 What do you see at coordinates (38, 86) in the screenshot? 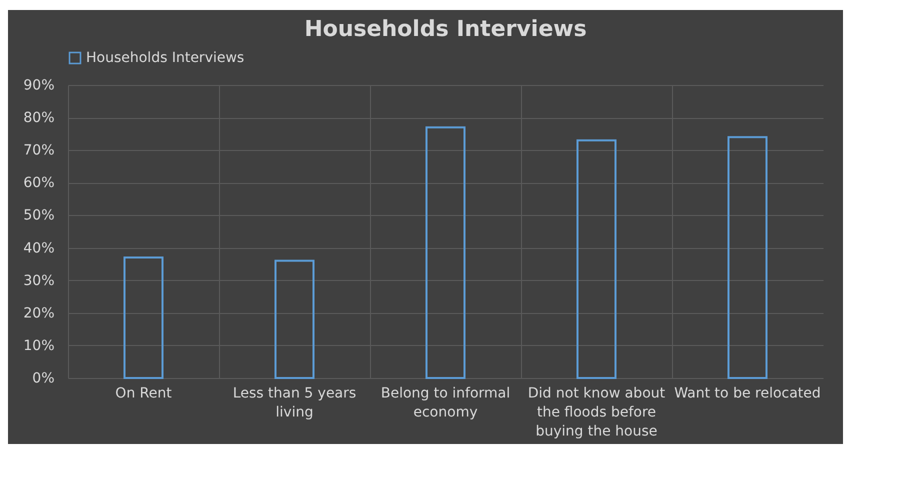
I see `y-tick-label: 90%` at bounding box center [38, 86].